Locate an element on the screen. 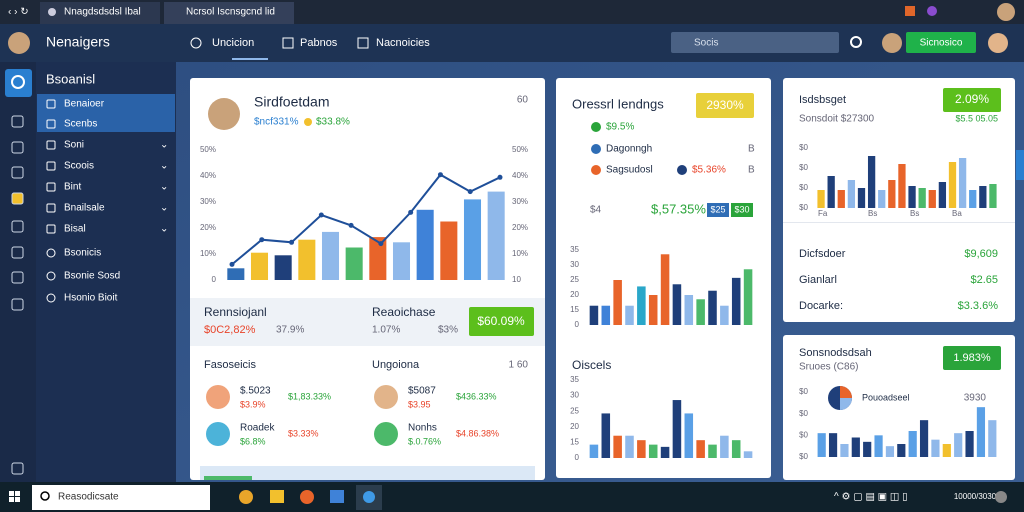 The image size is (1024, 512). tick-label: 30% is located at coordinates (208, 201).